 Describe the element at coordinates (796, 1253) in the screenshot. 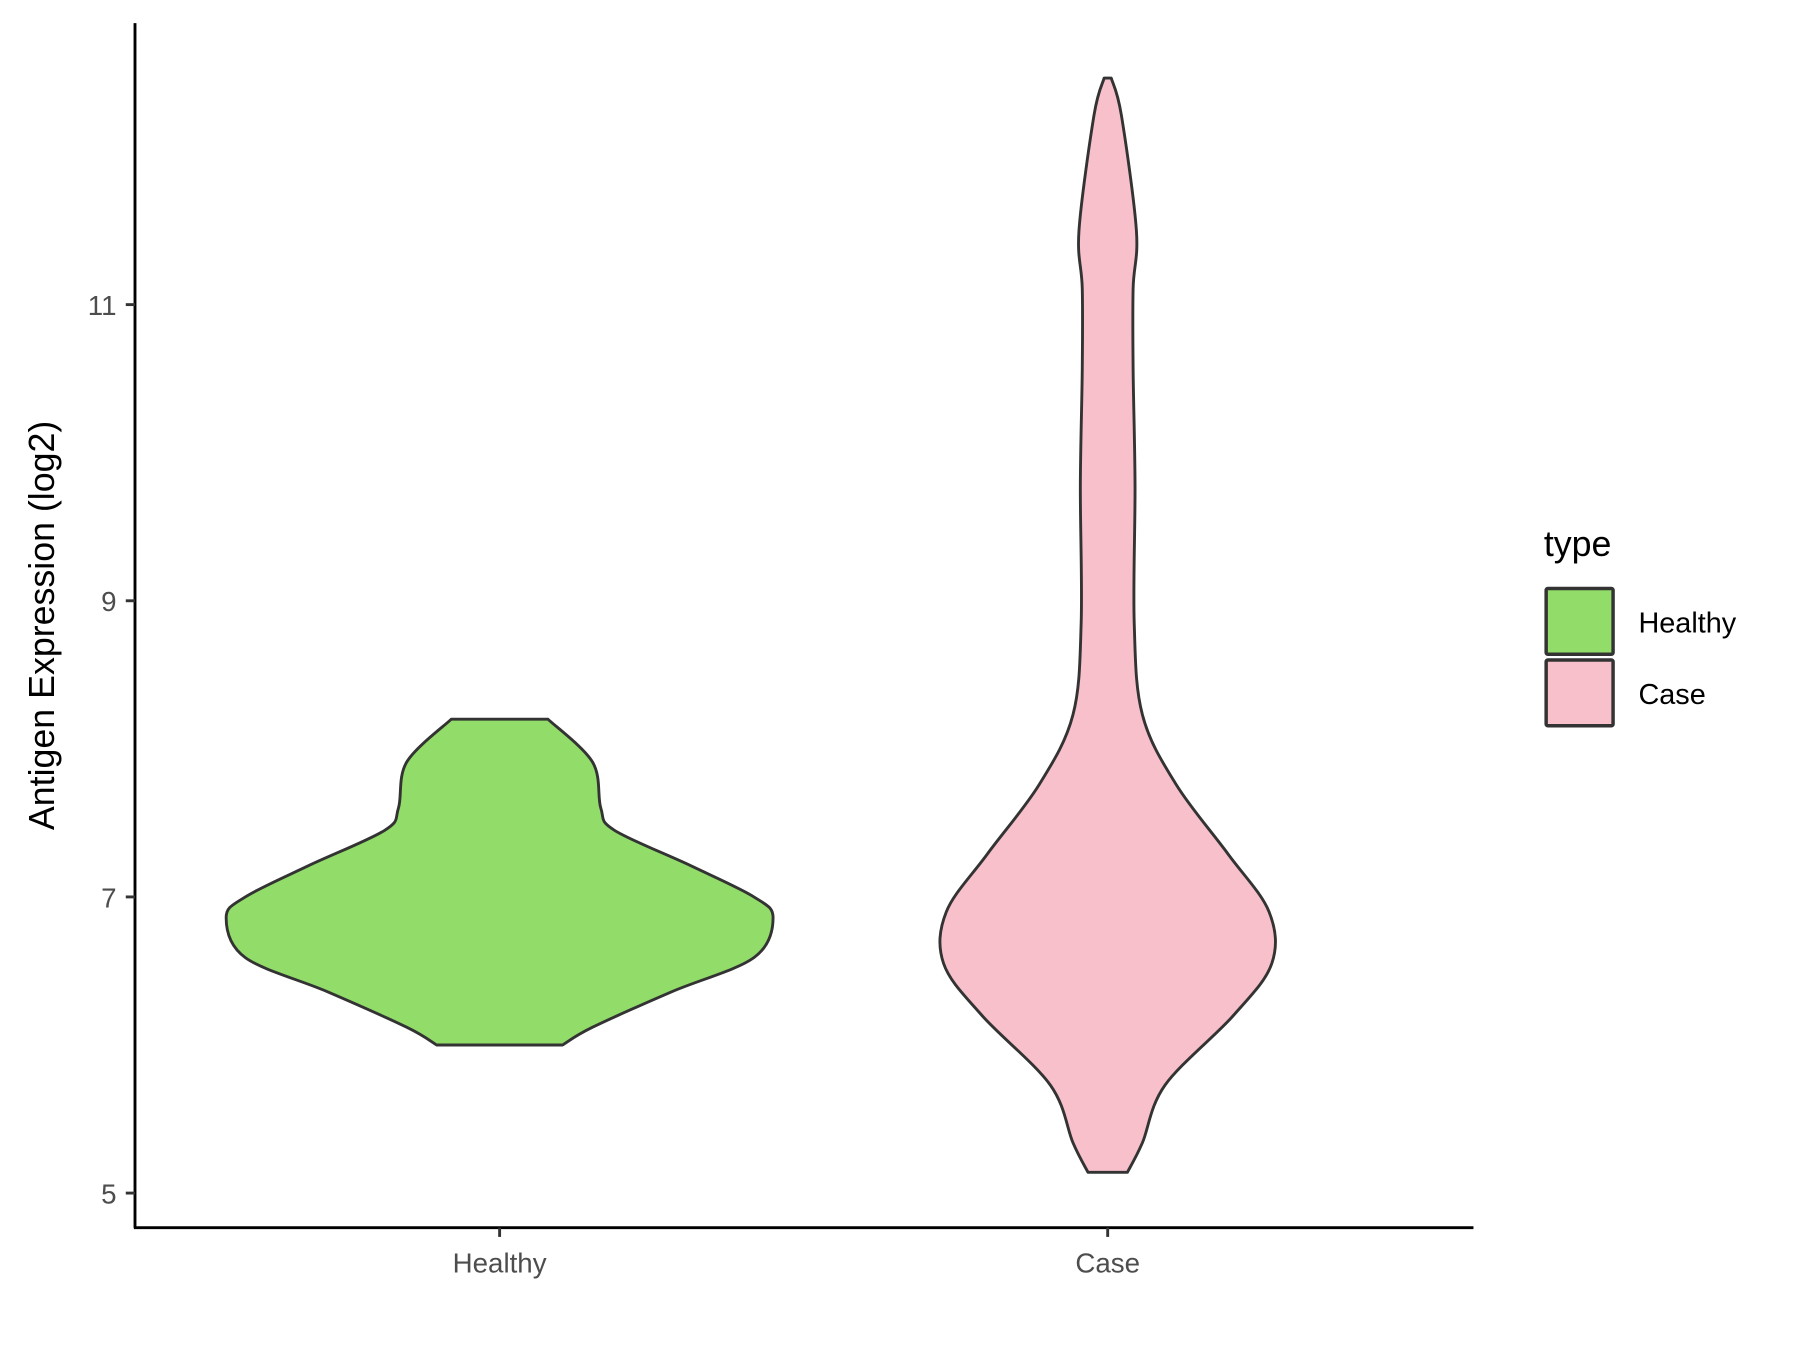

I see `x-ticks: Healthy Case` at that location.